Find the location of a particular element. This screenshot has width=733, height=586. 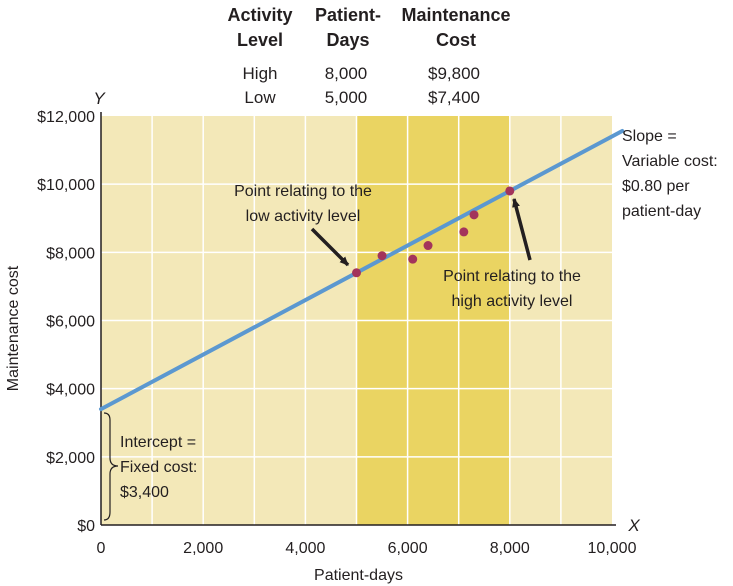

intercept-annotation: Intercept = Fixed cost: $3,400 is located at coordinates (150, 466).